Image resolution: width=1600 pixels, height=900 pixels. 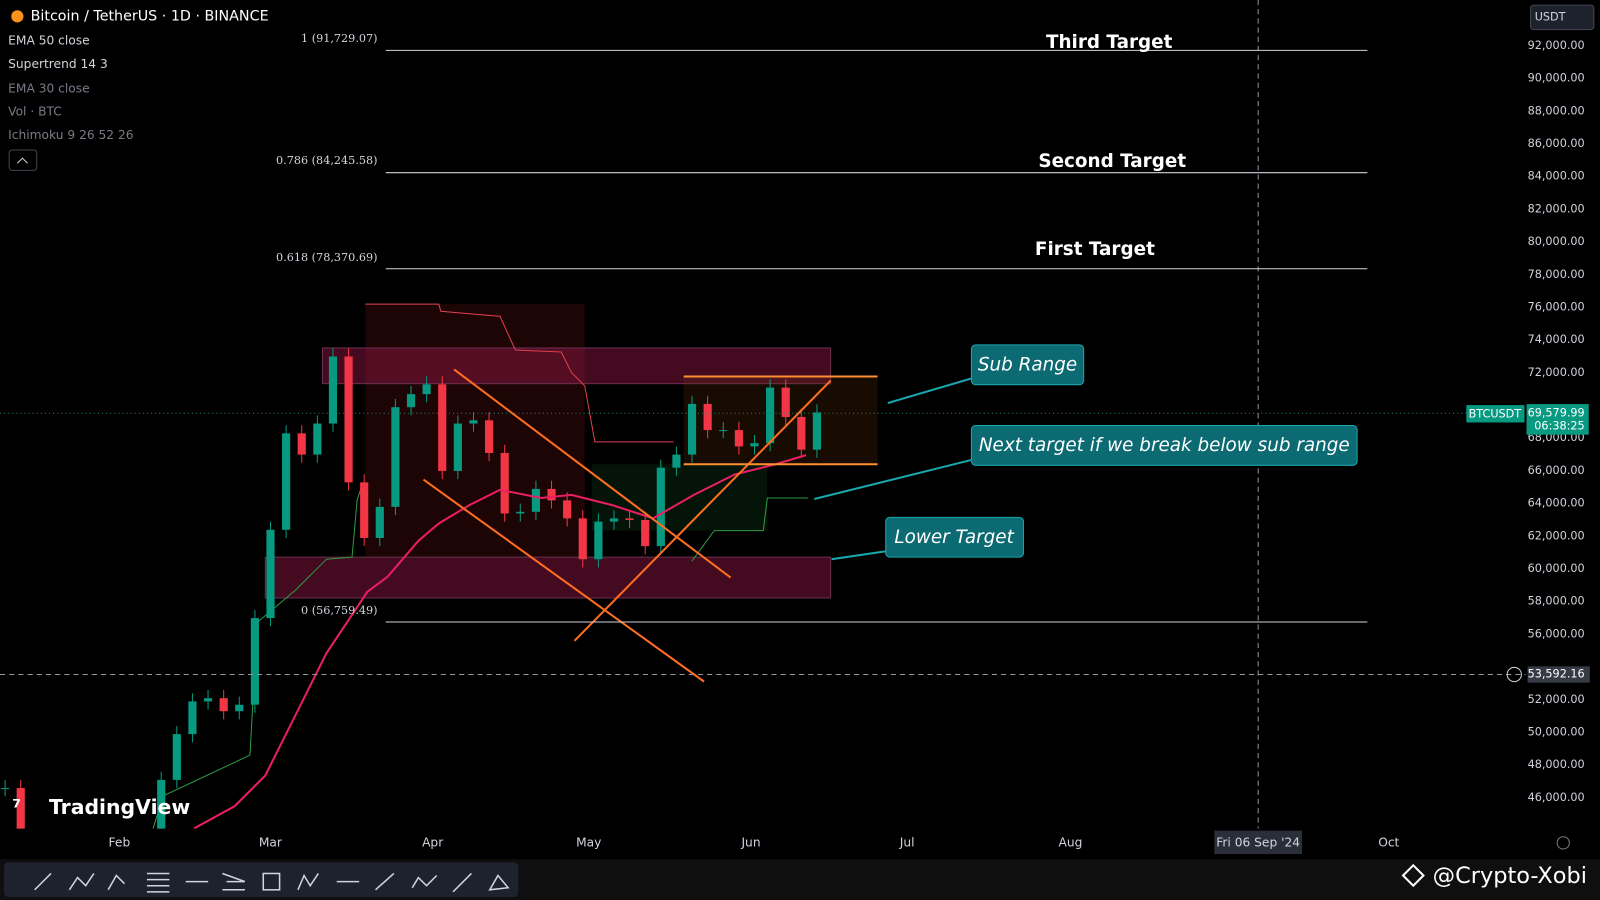 I want to click on fib-label: 0.618 (78,370.69), so click(x=327, y=257).